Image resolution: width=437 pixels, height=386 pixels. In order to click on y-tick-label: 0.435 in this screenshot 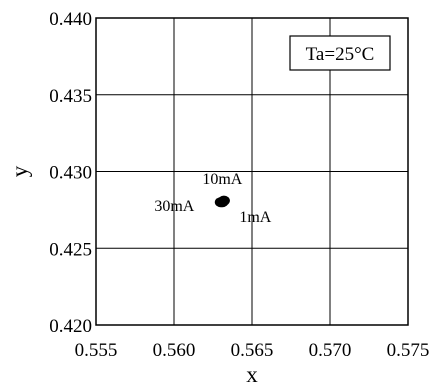, I will do `click(70, 96)`.